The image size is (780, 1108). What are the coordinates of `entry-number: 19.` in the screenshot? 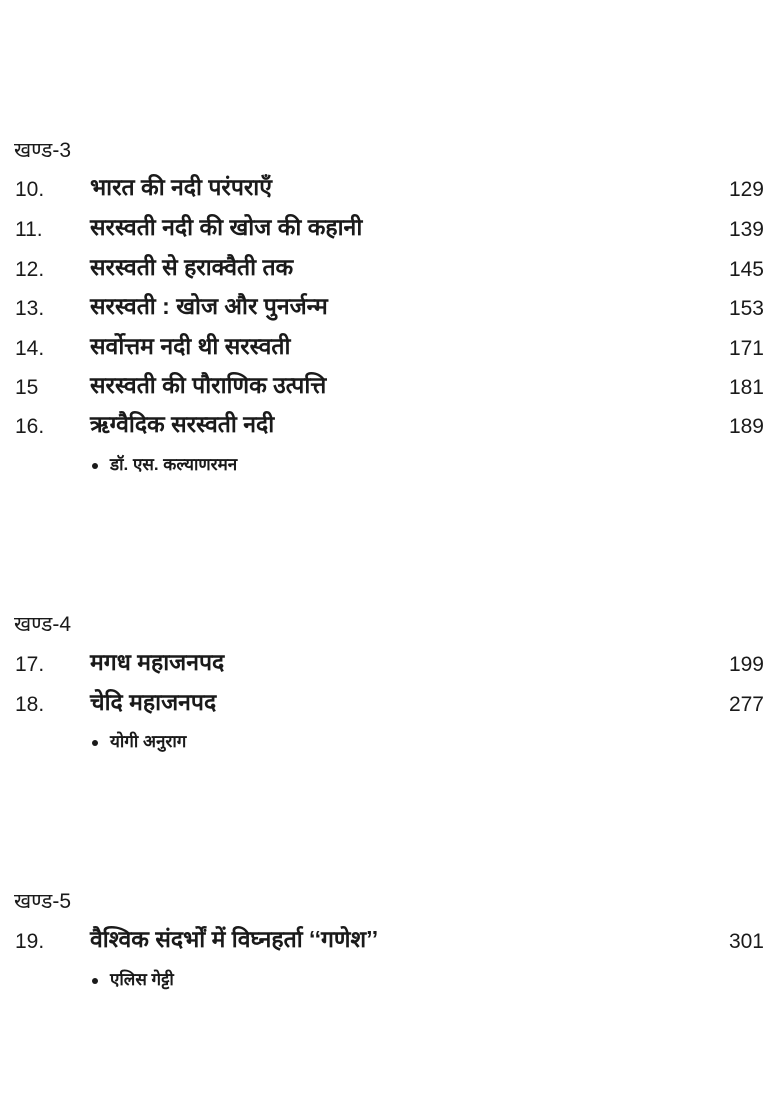 It's located at (30, 941).